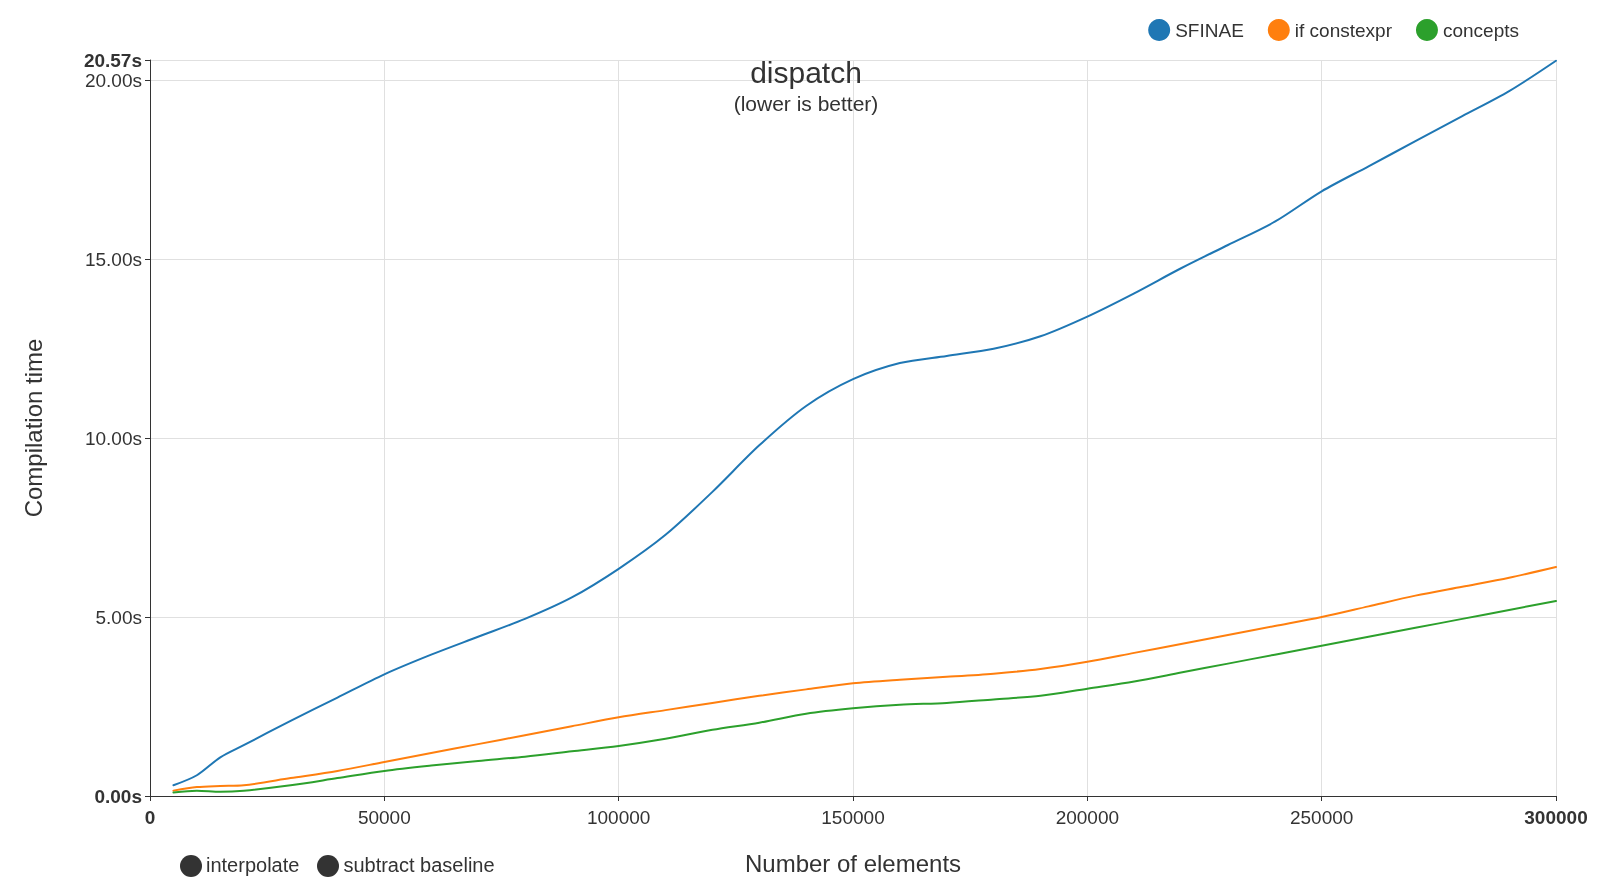  I want to click on x-tick-label: 0, so click(150, 817).